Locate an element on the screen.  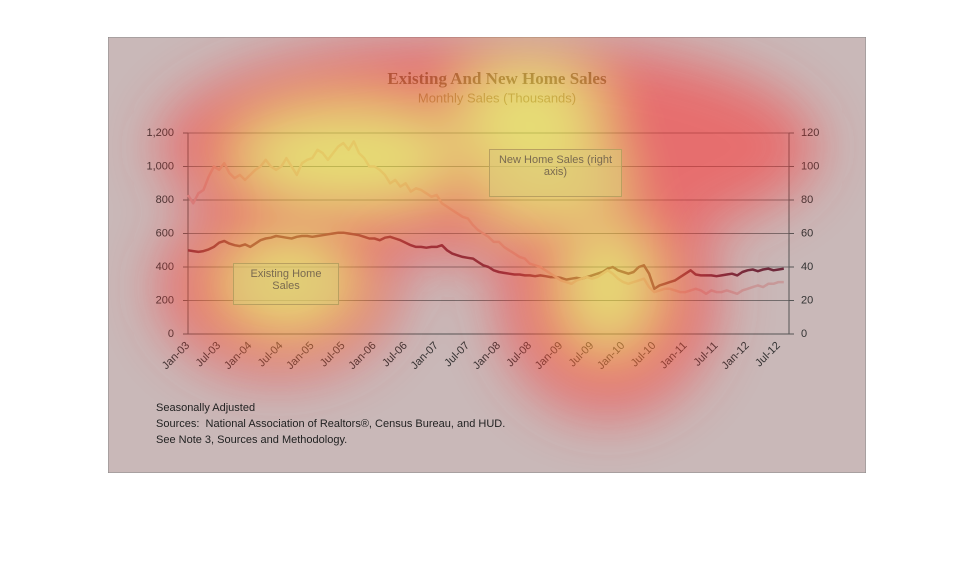
y2-tick-label: 0 is located at coordinates (804, 334).